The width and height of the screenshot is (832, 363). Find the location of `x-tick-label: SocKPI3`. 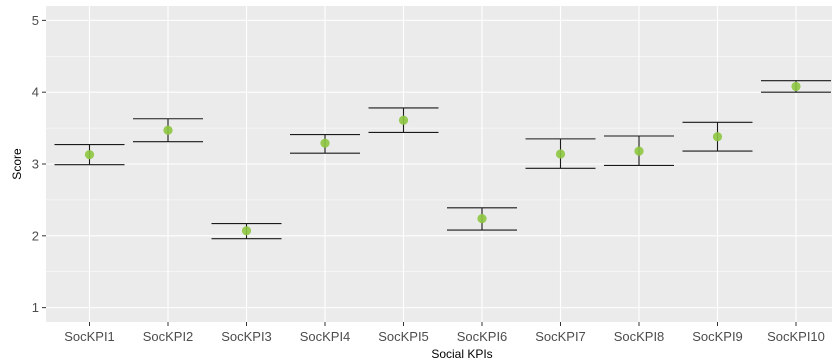

x-tick-label: SocKPI3 is located at coordinates (246, 336).